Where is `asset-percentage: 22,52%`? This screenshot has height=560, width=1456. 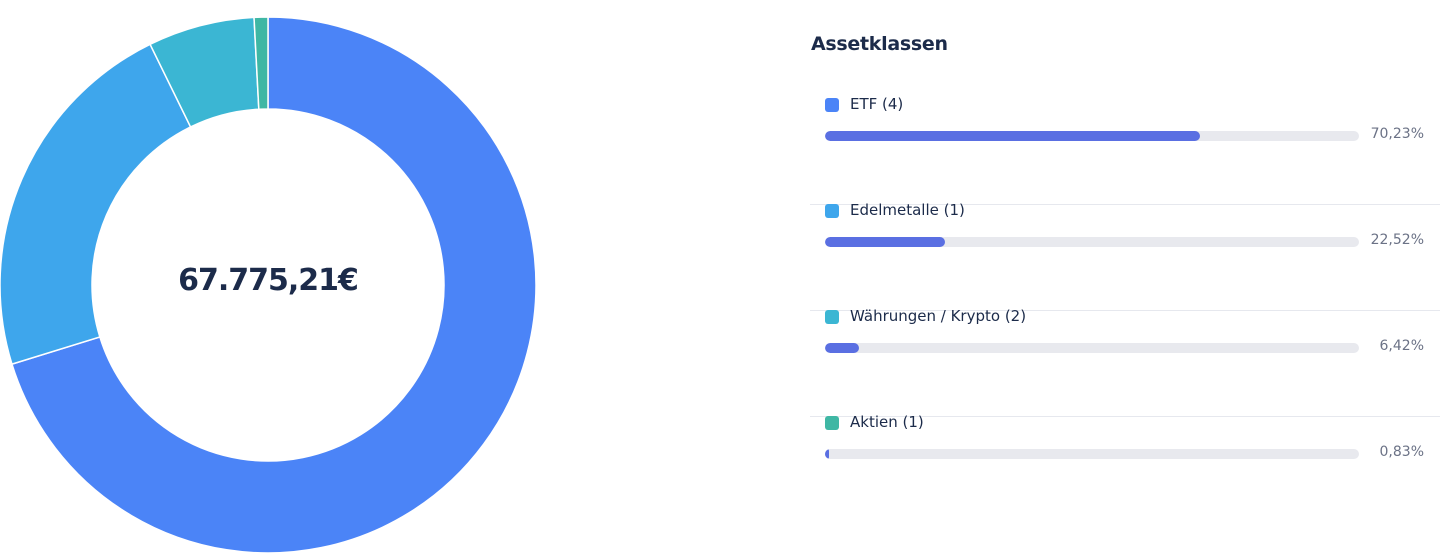
asset-percentage: 22,52% is located at coordinates (1397, 240).